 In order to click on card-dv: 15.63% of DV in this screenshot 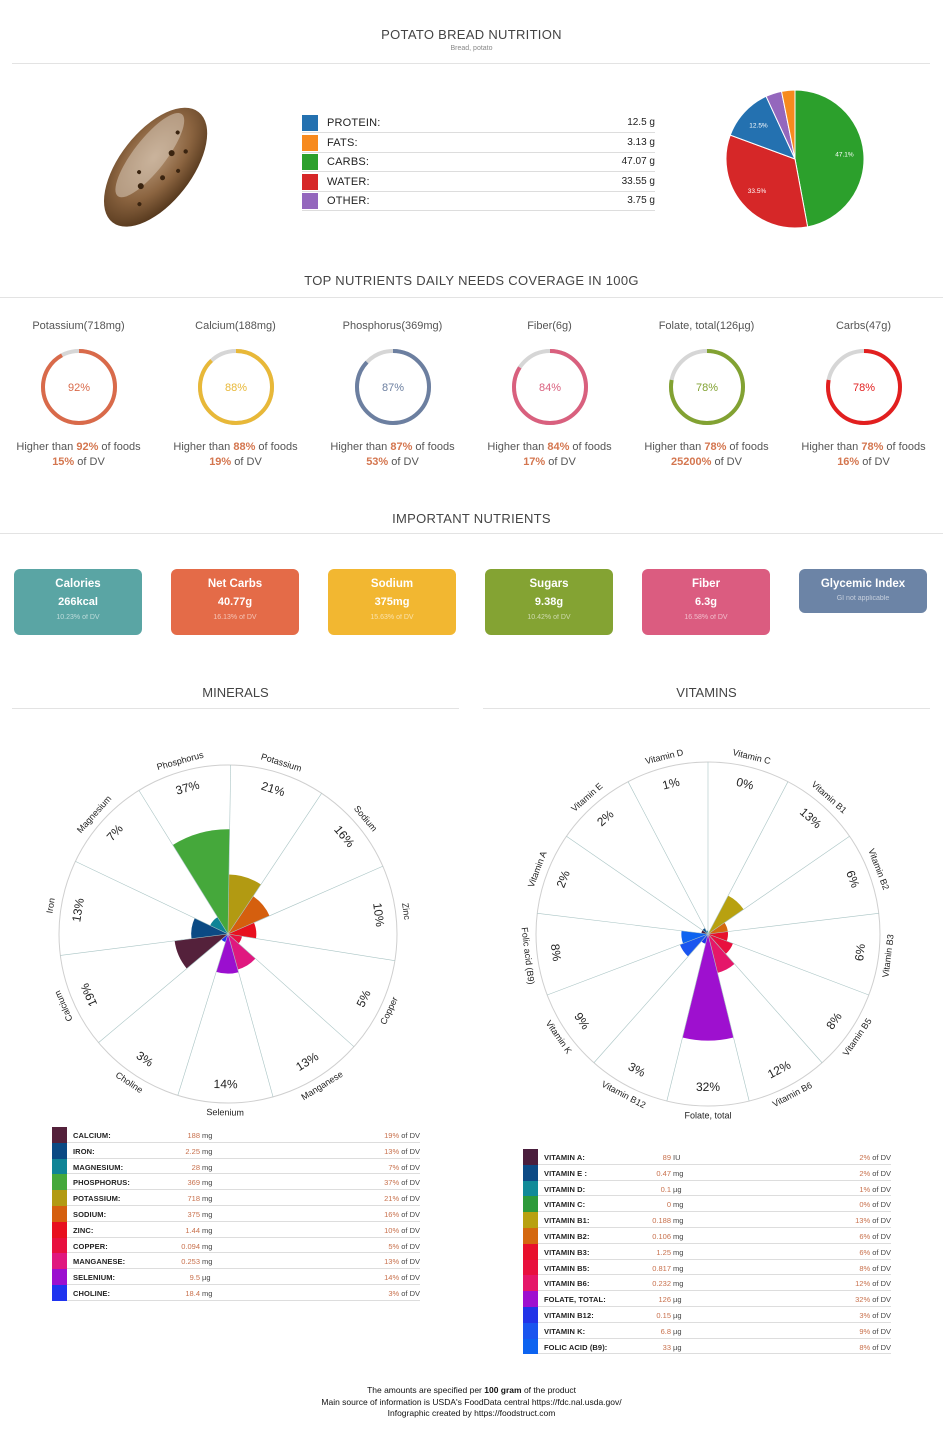, I will do `click(392, 617)`.